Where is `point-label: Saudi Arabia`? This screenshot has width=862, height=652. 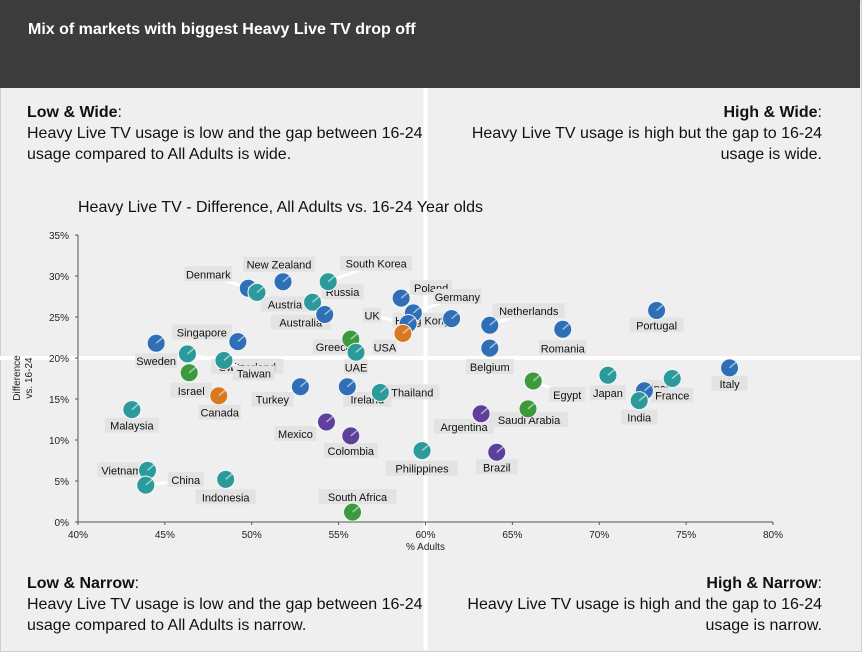 point-label: Saudi Arabia is located at coordinates (529, 421).